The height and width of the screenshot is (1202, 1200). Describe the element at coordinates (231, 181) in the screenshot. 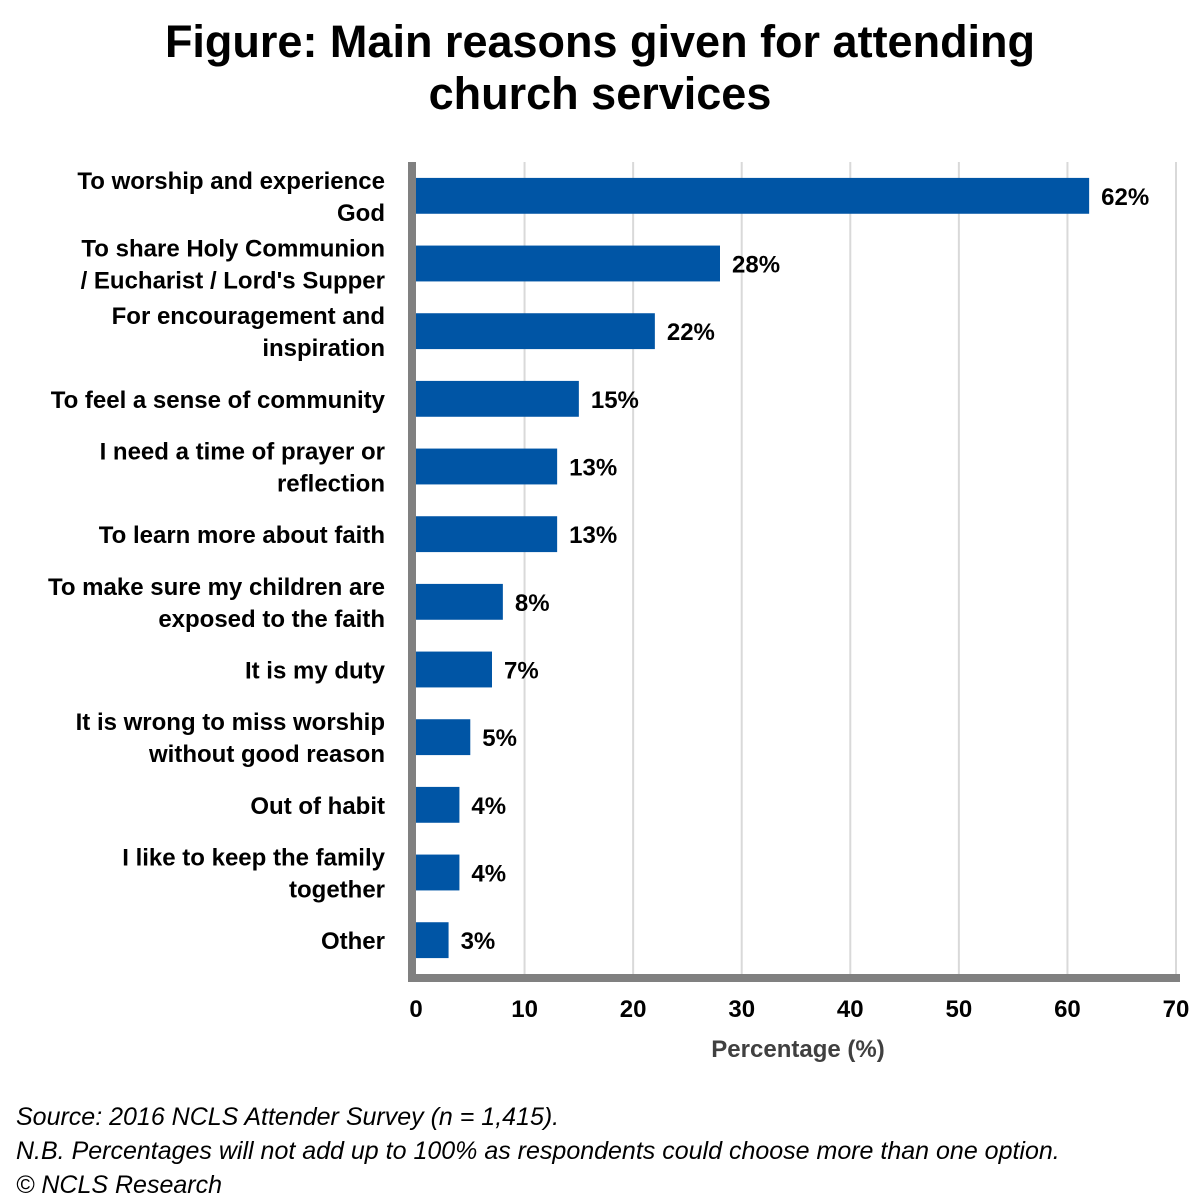

I see `category-label: To worship and experience` at that location.